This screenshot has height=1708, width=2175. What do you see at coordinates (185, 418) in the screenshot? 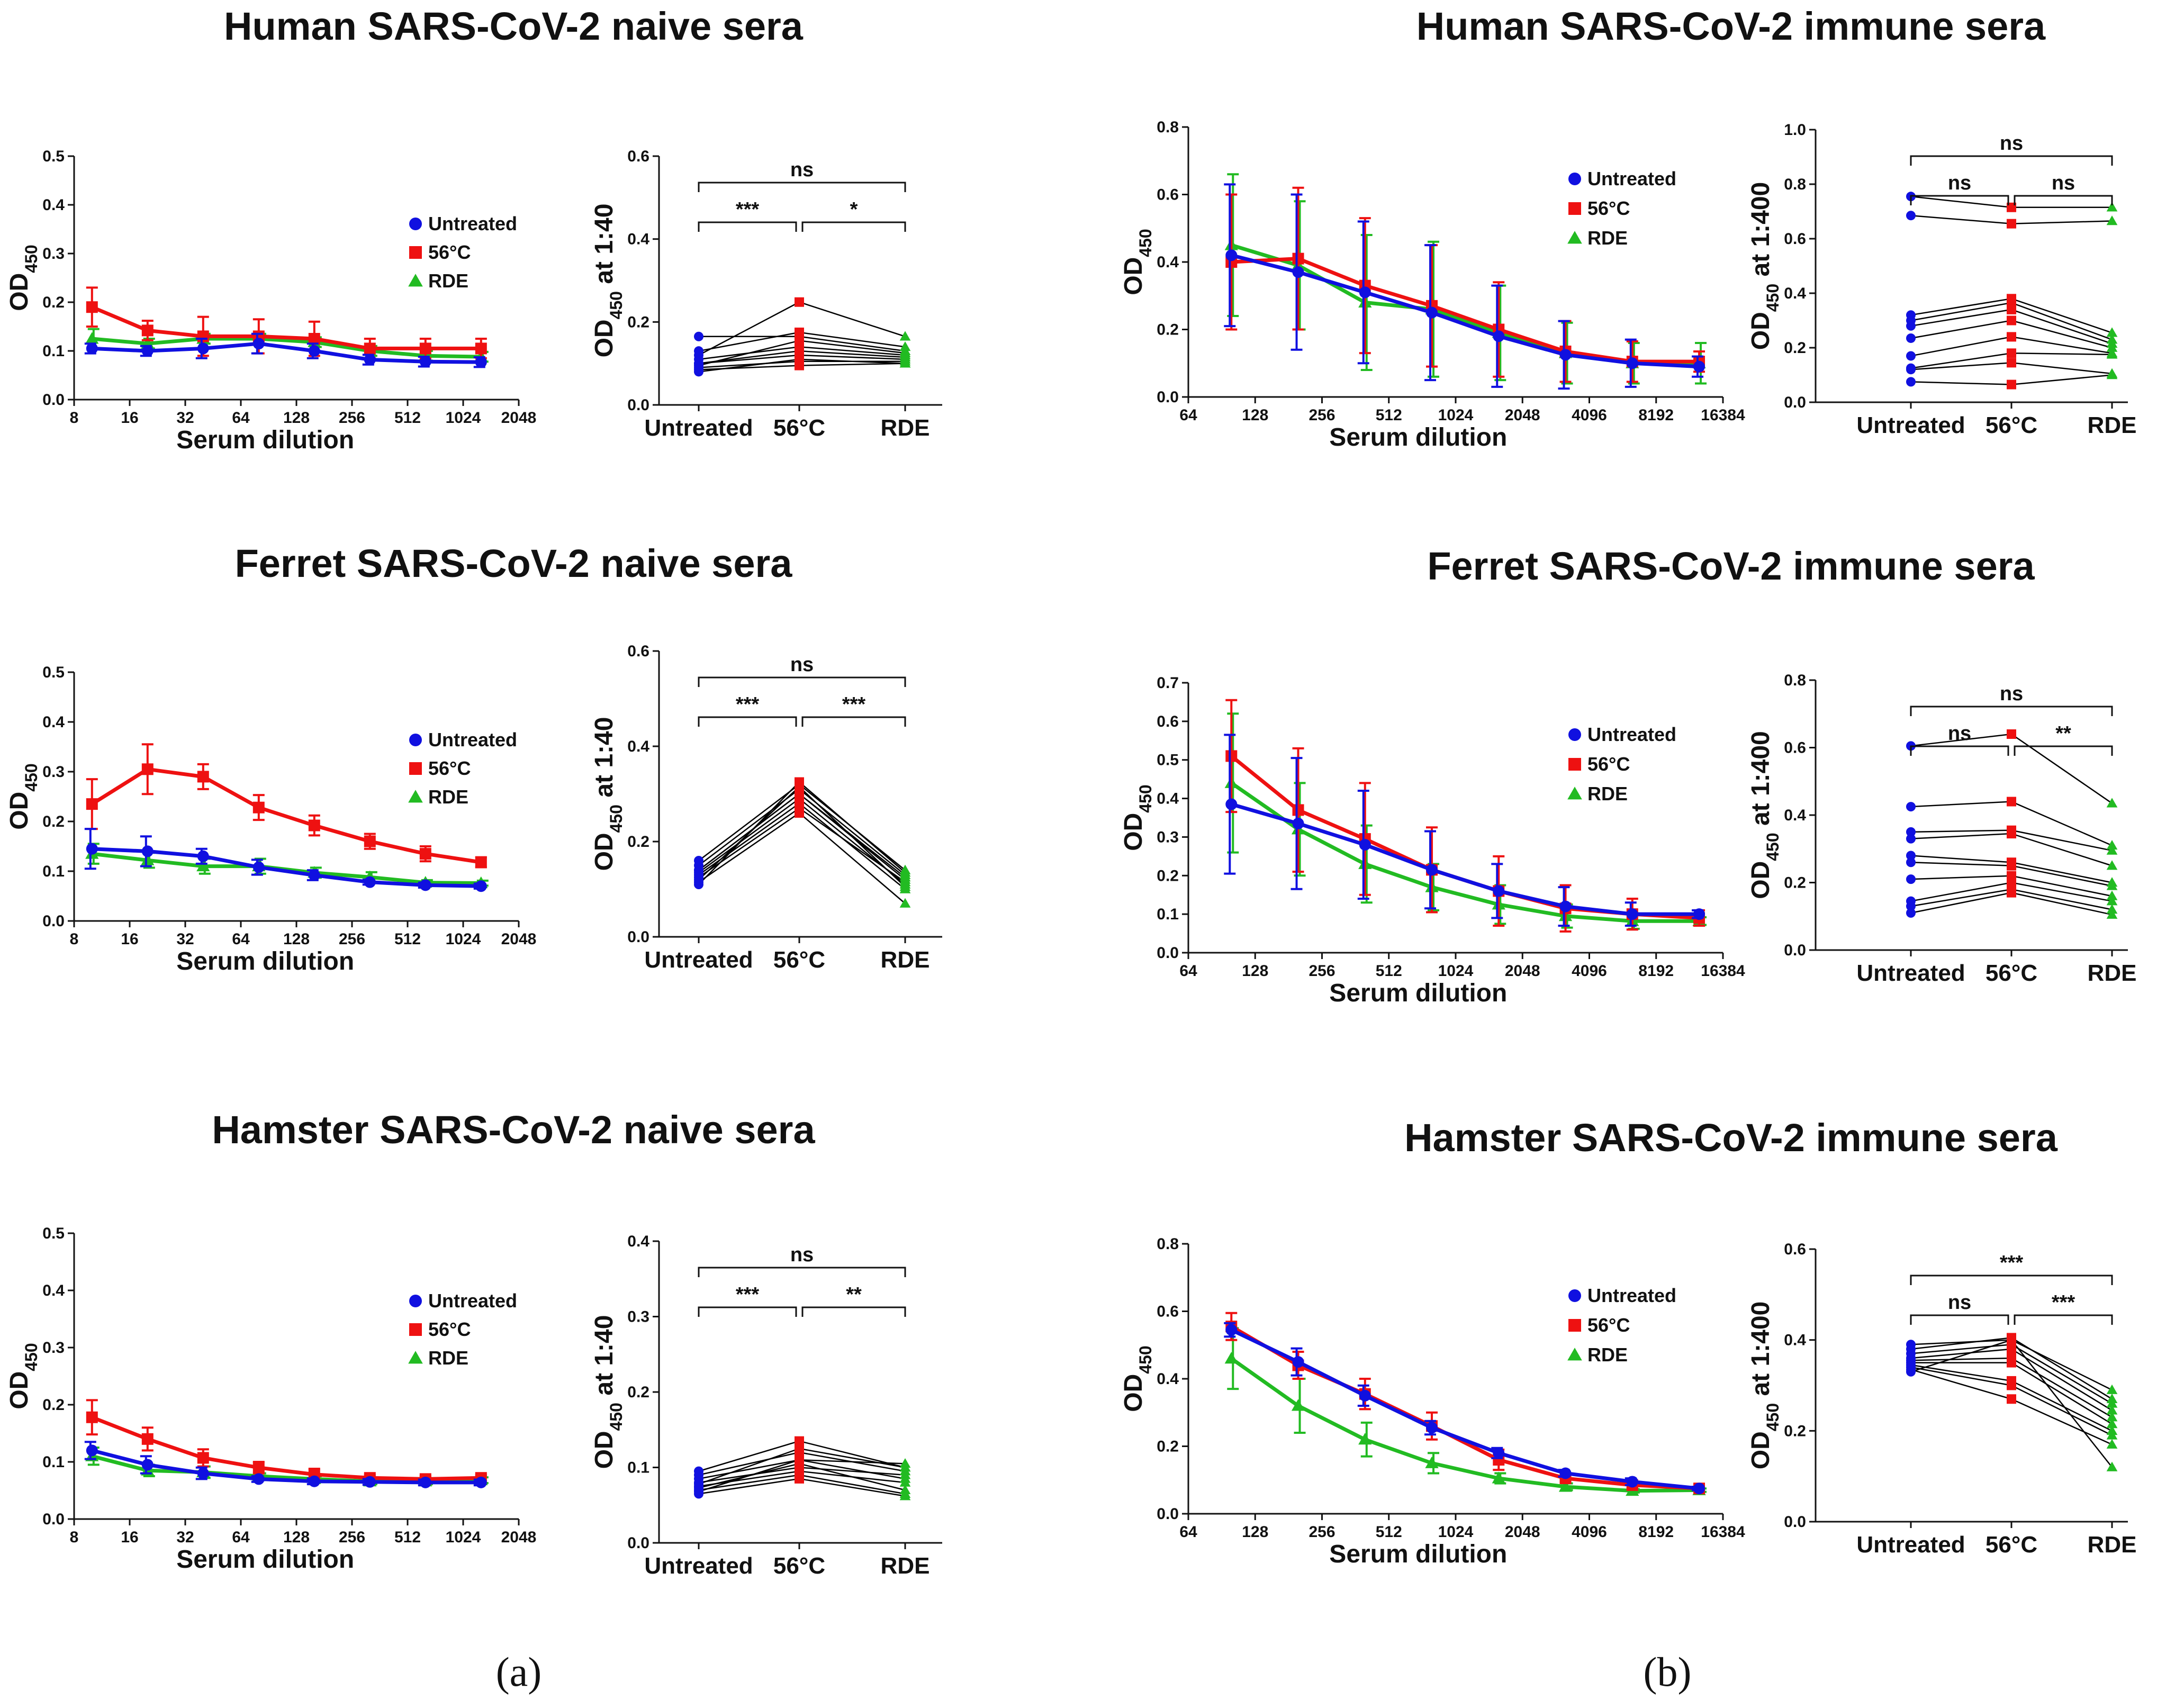
I see `x-tick-label: 32` at bounding box center [185, 418].